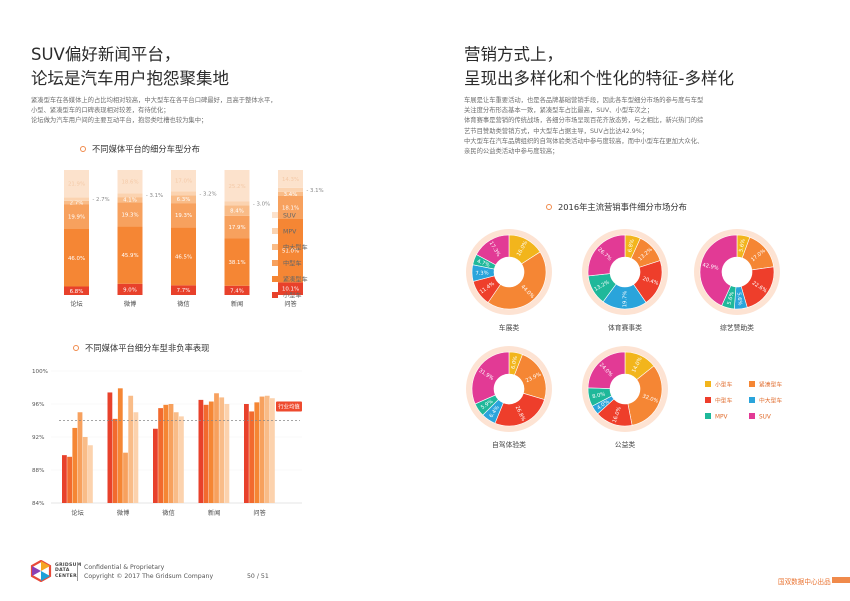  Describe the element at coordinates (130, 78) in the screenshot. I see `left-title-line2: 论坛是汽车用户抱怨聚集地` at that location.